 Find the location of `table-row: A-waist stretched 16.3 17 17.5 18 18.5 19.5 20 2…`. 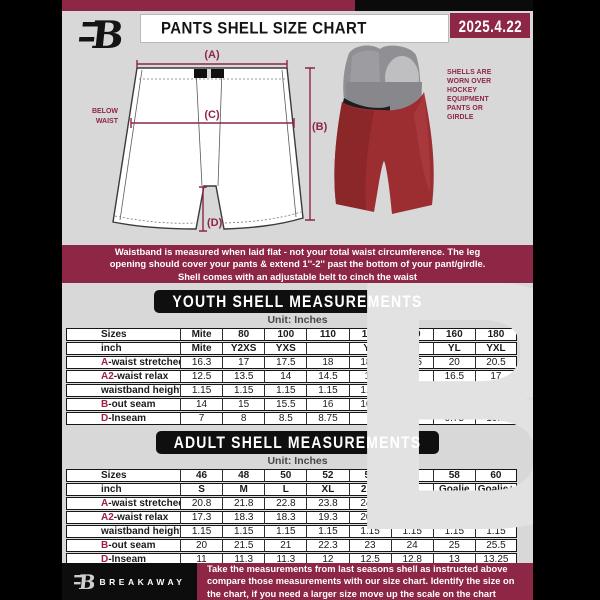

table-row: A-waist stretched 16.3 17 17.5 18 18.5 19.5 20 2… is located at coordinates (291, 362).